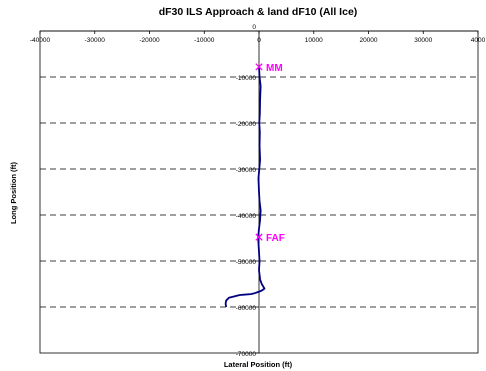 This screenshot has height=371, width=486. I want to click on y-tick-label: -20000, so click(246, 124).